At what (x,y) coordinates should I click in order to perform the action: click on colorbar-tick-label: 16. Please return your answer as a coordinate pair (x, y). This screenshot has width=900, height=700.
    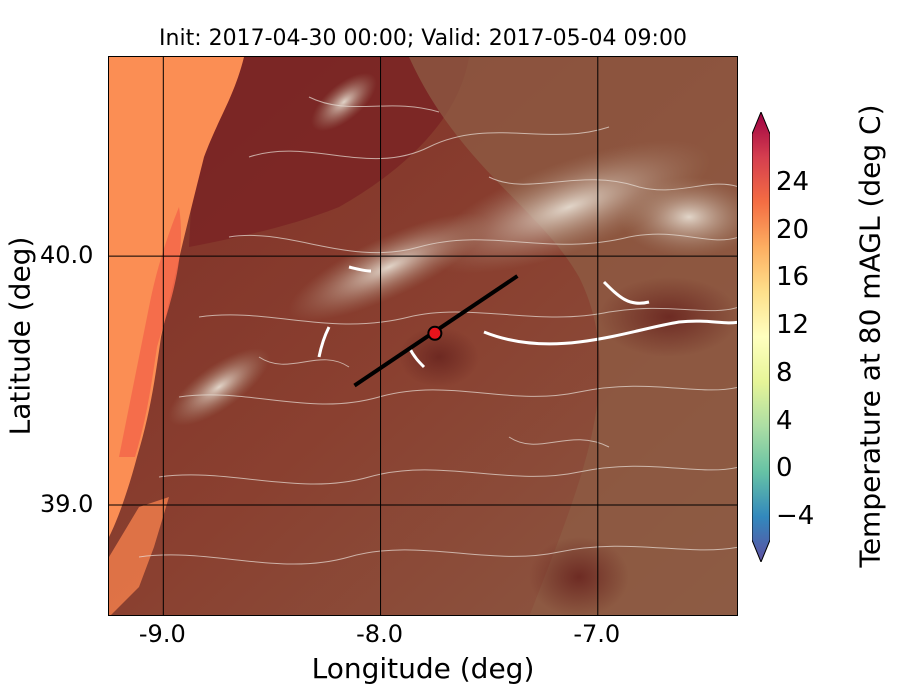
    Looking at the image, I should click on (793, 277).